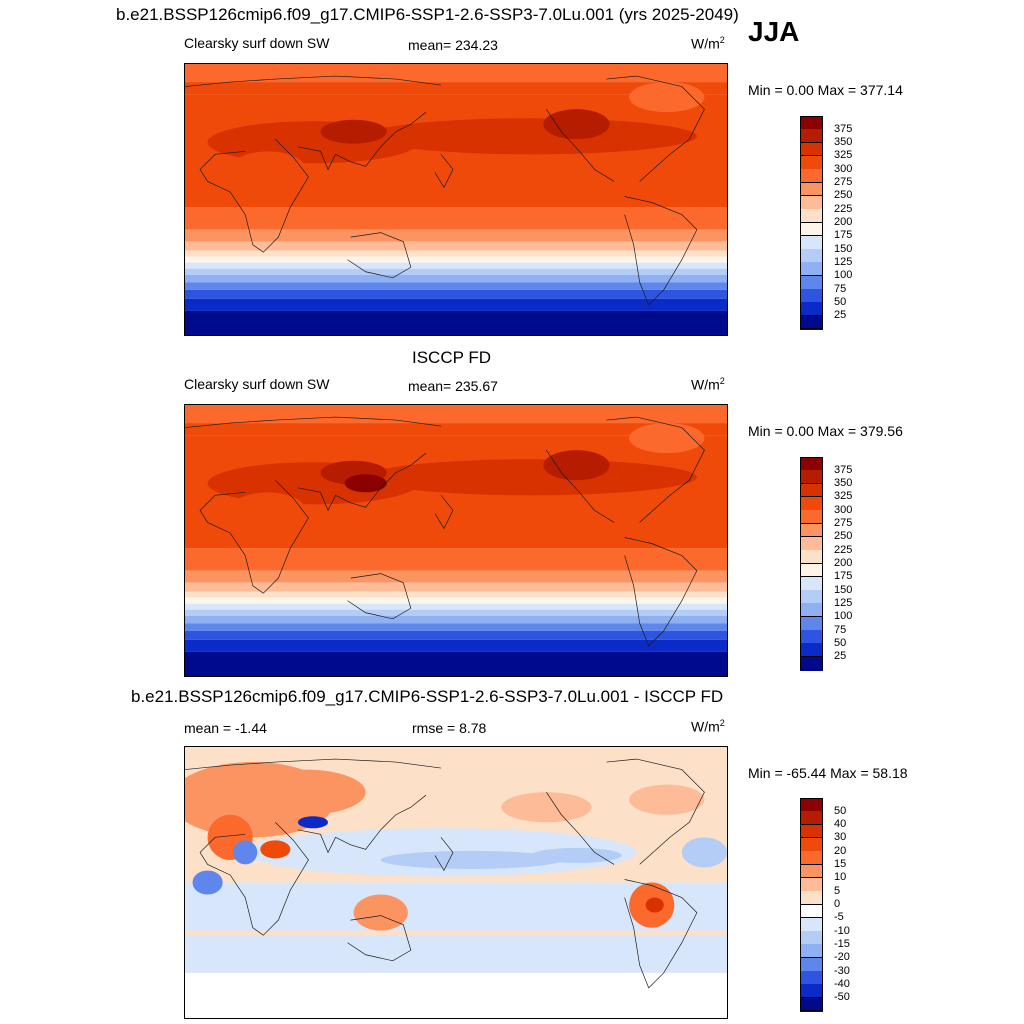 The height and width of the screenshot is (1024, 1024). What do you see at coordinates (825, 431) in the screenshot?
I see `panel-obs-minmax: Min = 0.00 Max = 379.56` at bounding box center [825, 431].